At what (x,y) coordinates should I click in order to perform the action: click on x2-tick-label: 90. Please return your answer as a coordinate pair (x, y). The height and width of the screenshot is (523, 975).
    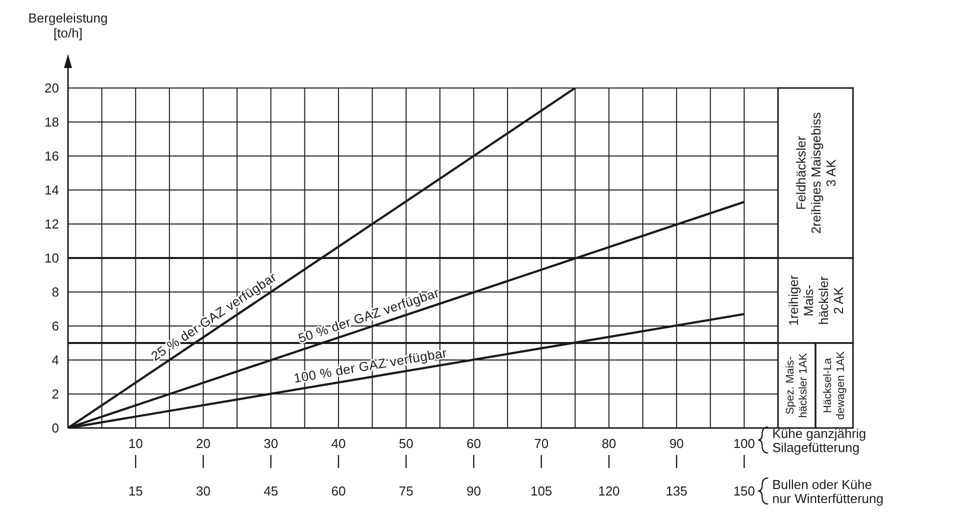
    Looking at the image, I should click on (473, 491).